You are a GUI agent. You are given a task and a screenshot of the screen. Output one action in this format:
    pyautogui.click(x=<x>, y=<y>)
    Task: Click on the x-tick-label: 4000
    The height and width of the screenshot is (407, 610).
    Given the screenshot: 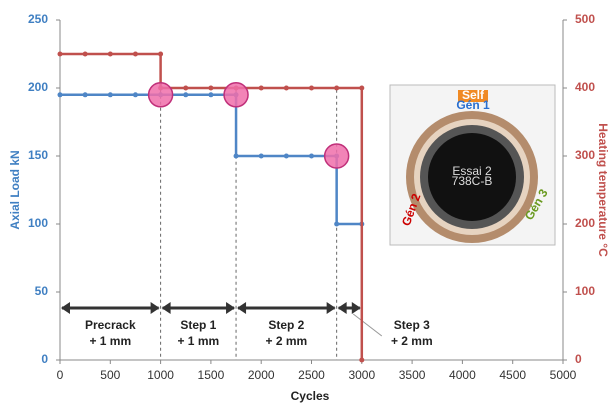 What is the action you would take?
    pyautogui.click(x=462, y=375)
    